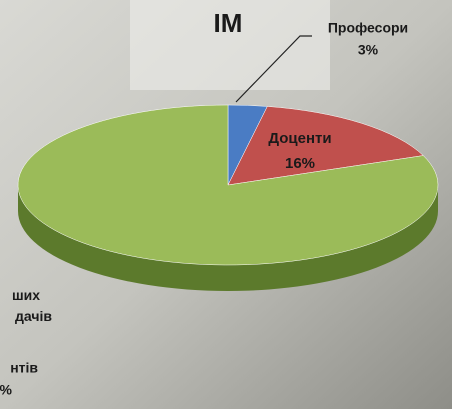  What do you see at coordinates (32, 305) in the screenshot?
I see `slice-label: ших дачів` at bounding box center [32, 305].